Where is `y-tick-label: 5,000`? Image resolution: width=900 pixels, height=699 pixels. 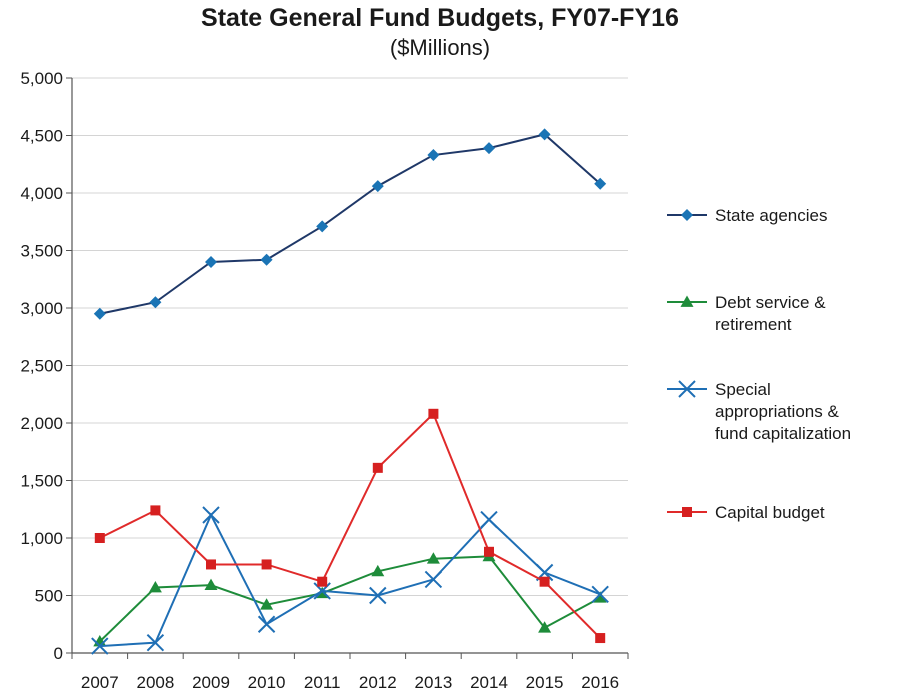 y-tick-label: 5,000 is located at coordinates (41, 78).